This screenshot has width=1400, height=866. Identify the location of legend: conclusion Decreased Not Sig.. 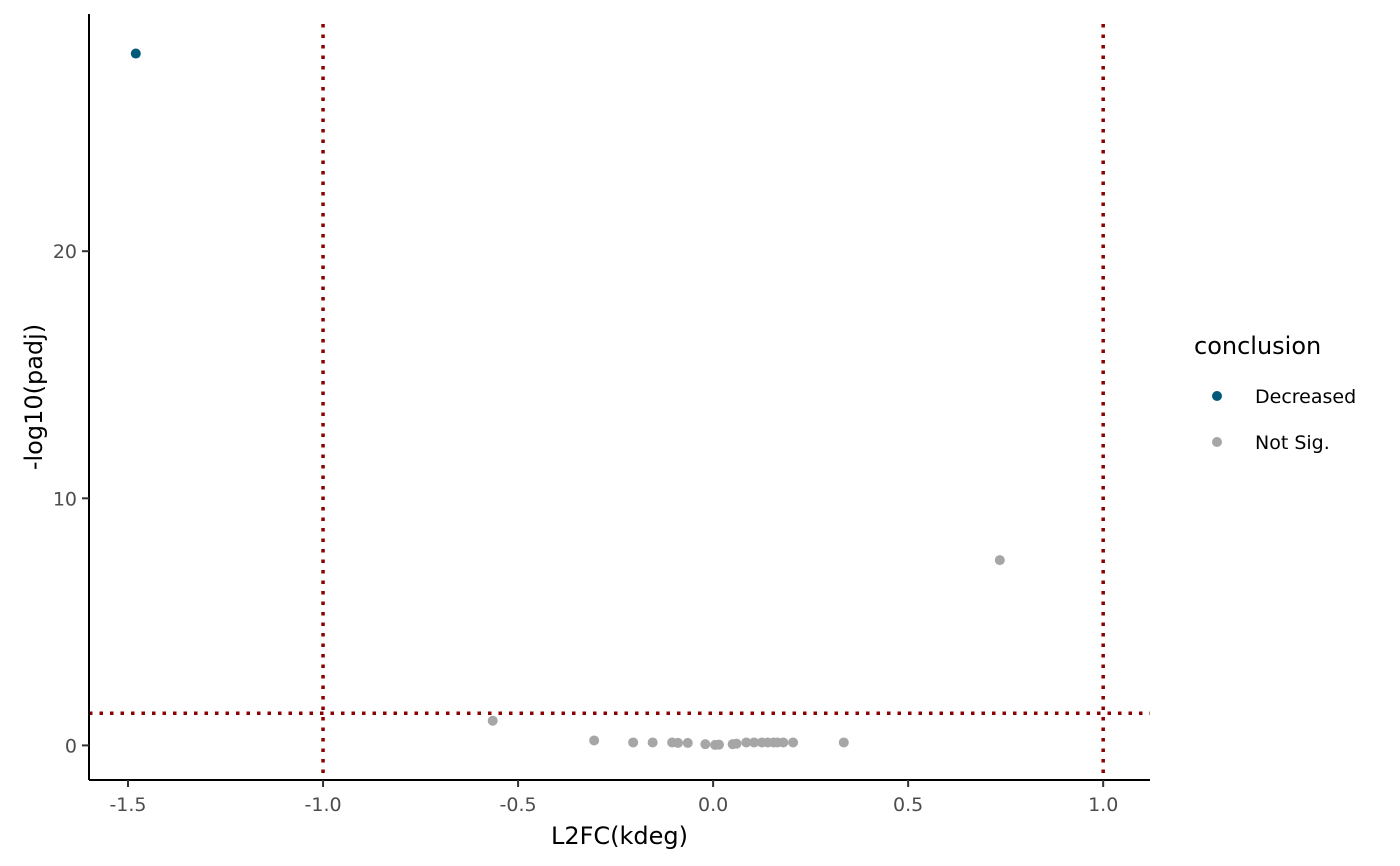
(1275, 393).